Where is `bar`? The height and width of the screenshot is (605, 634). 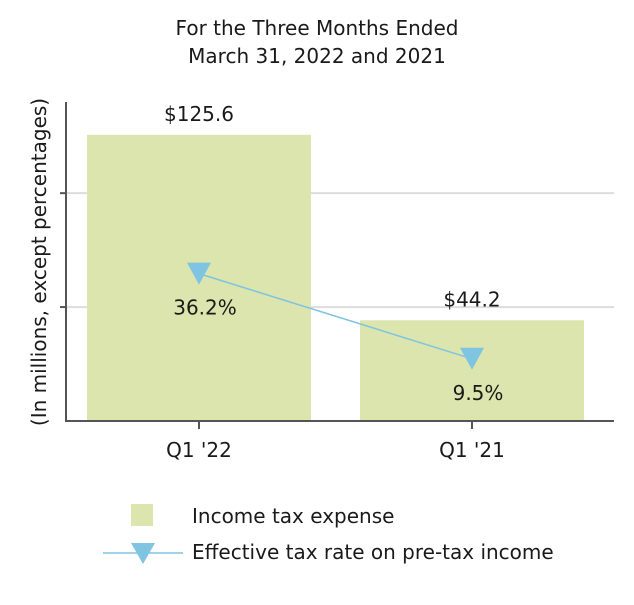 bar is located at coordinates (472, 370).